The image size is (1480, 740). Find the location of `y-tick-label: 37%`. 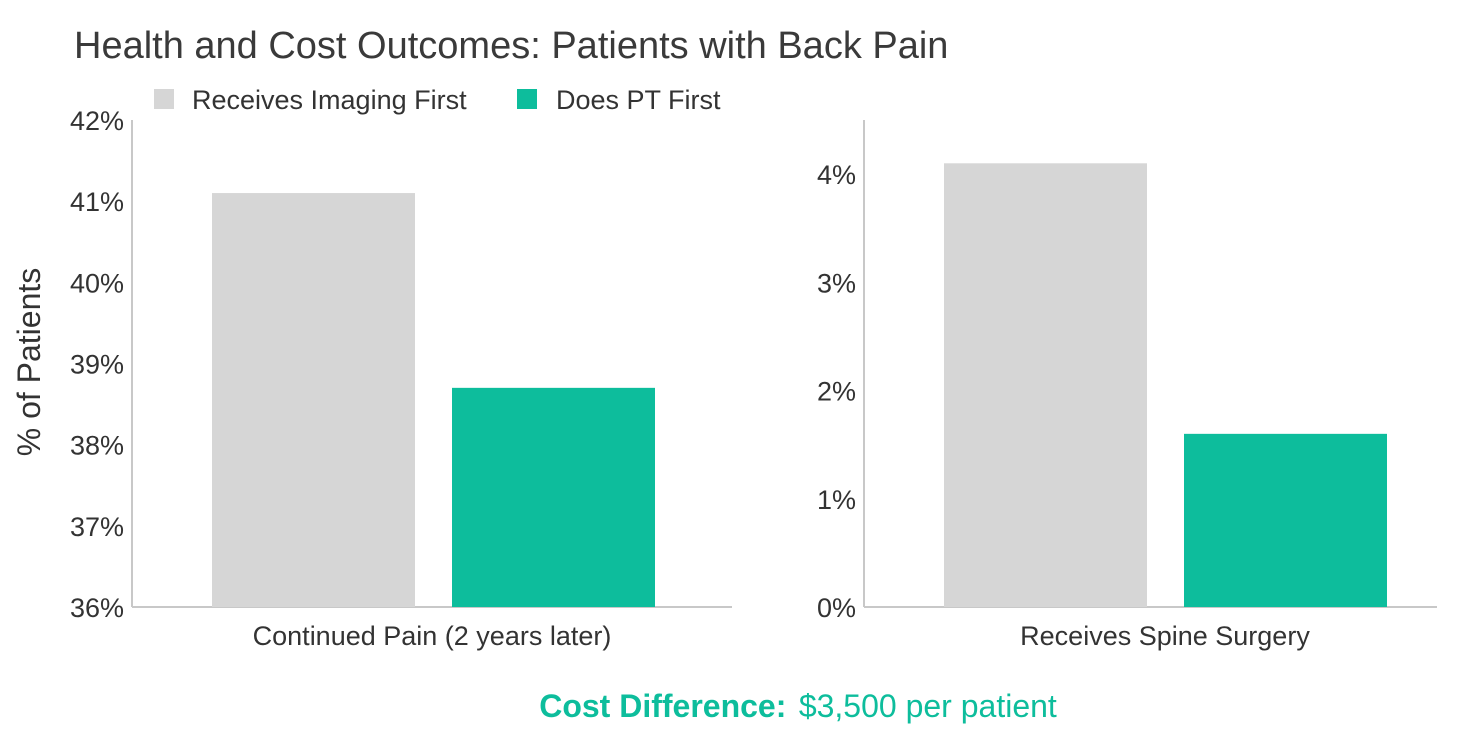

y-tick-label: 37% is located at coordinates (97, 527).